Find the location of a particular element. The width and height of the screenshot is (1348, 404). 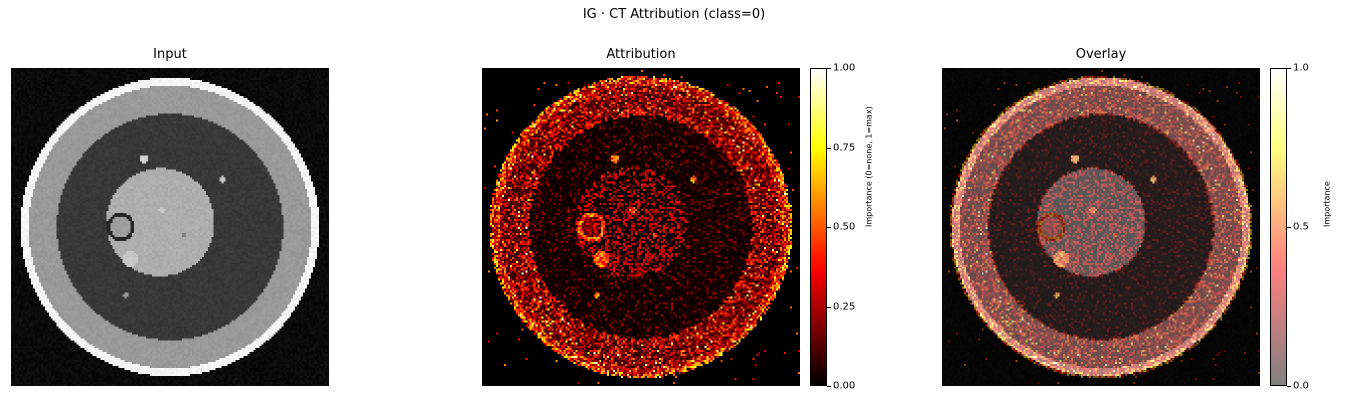

panel-title-attribution: Attribution is located at coordinates (641, 54).